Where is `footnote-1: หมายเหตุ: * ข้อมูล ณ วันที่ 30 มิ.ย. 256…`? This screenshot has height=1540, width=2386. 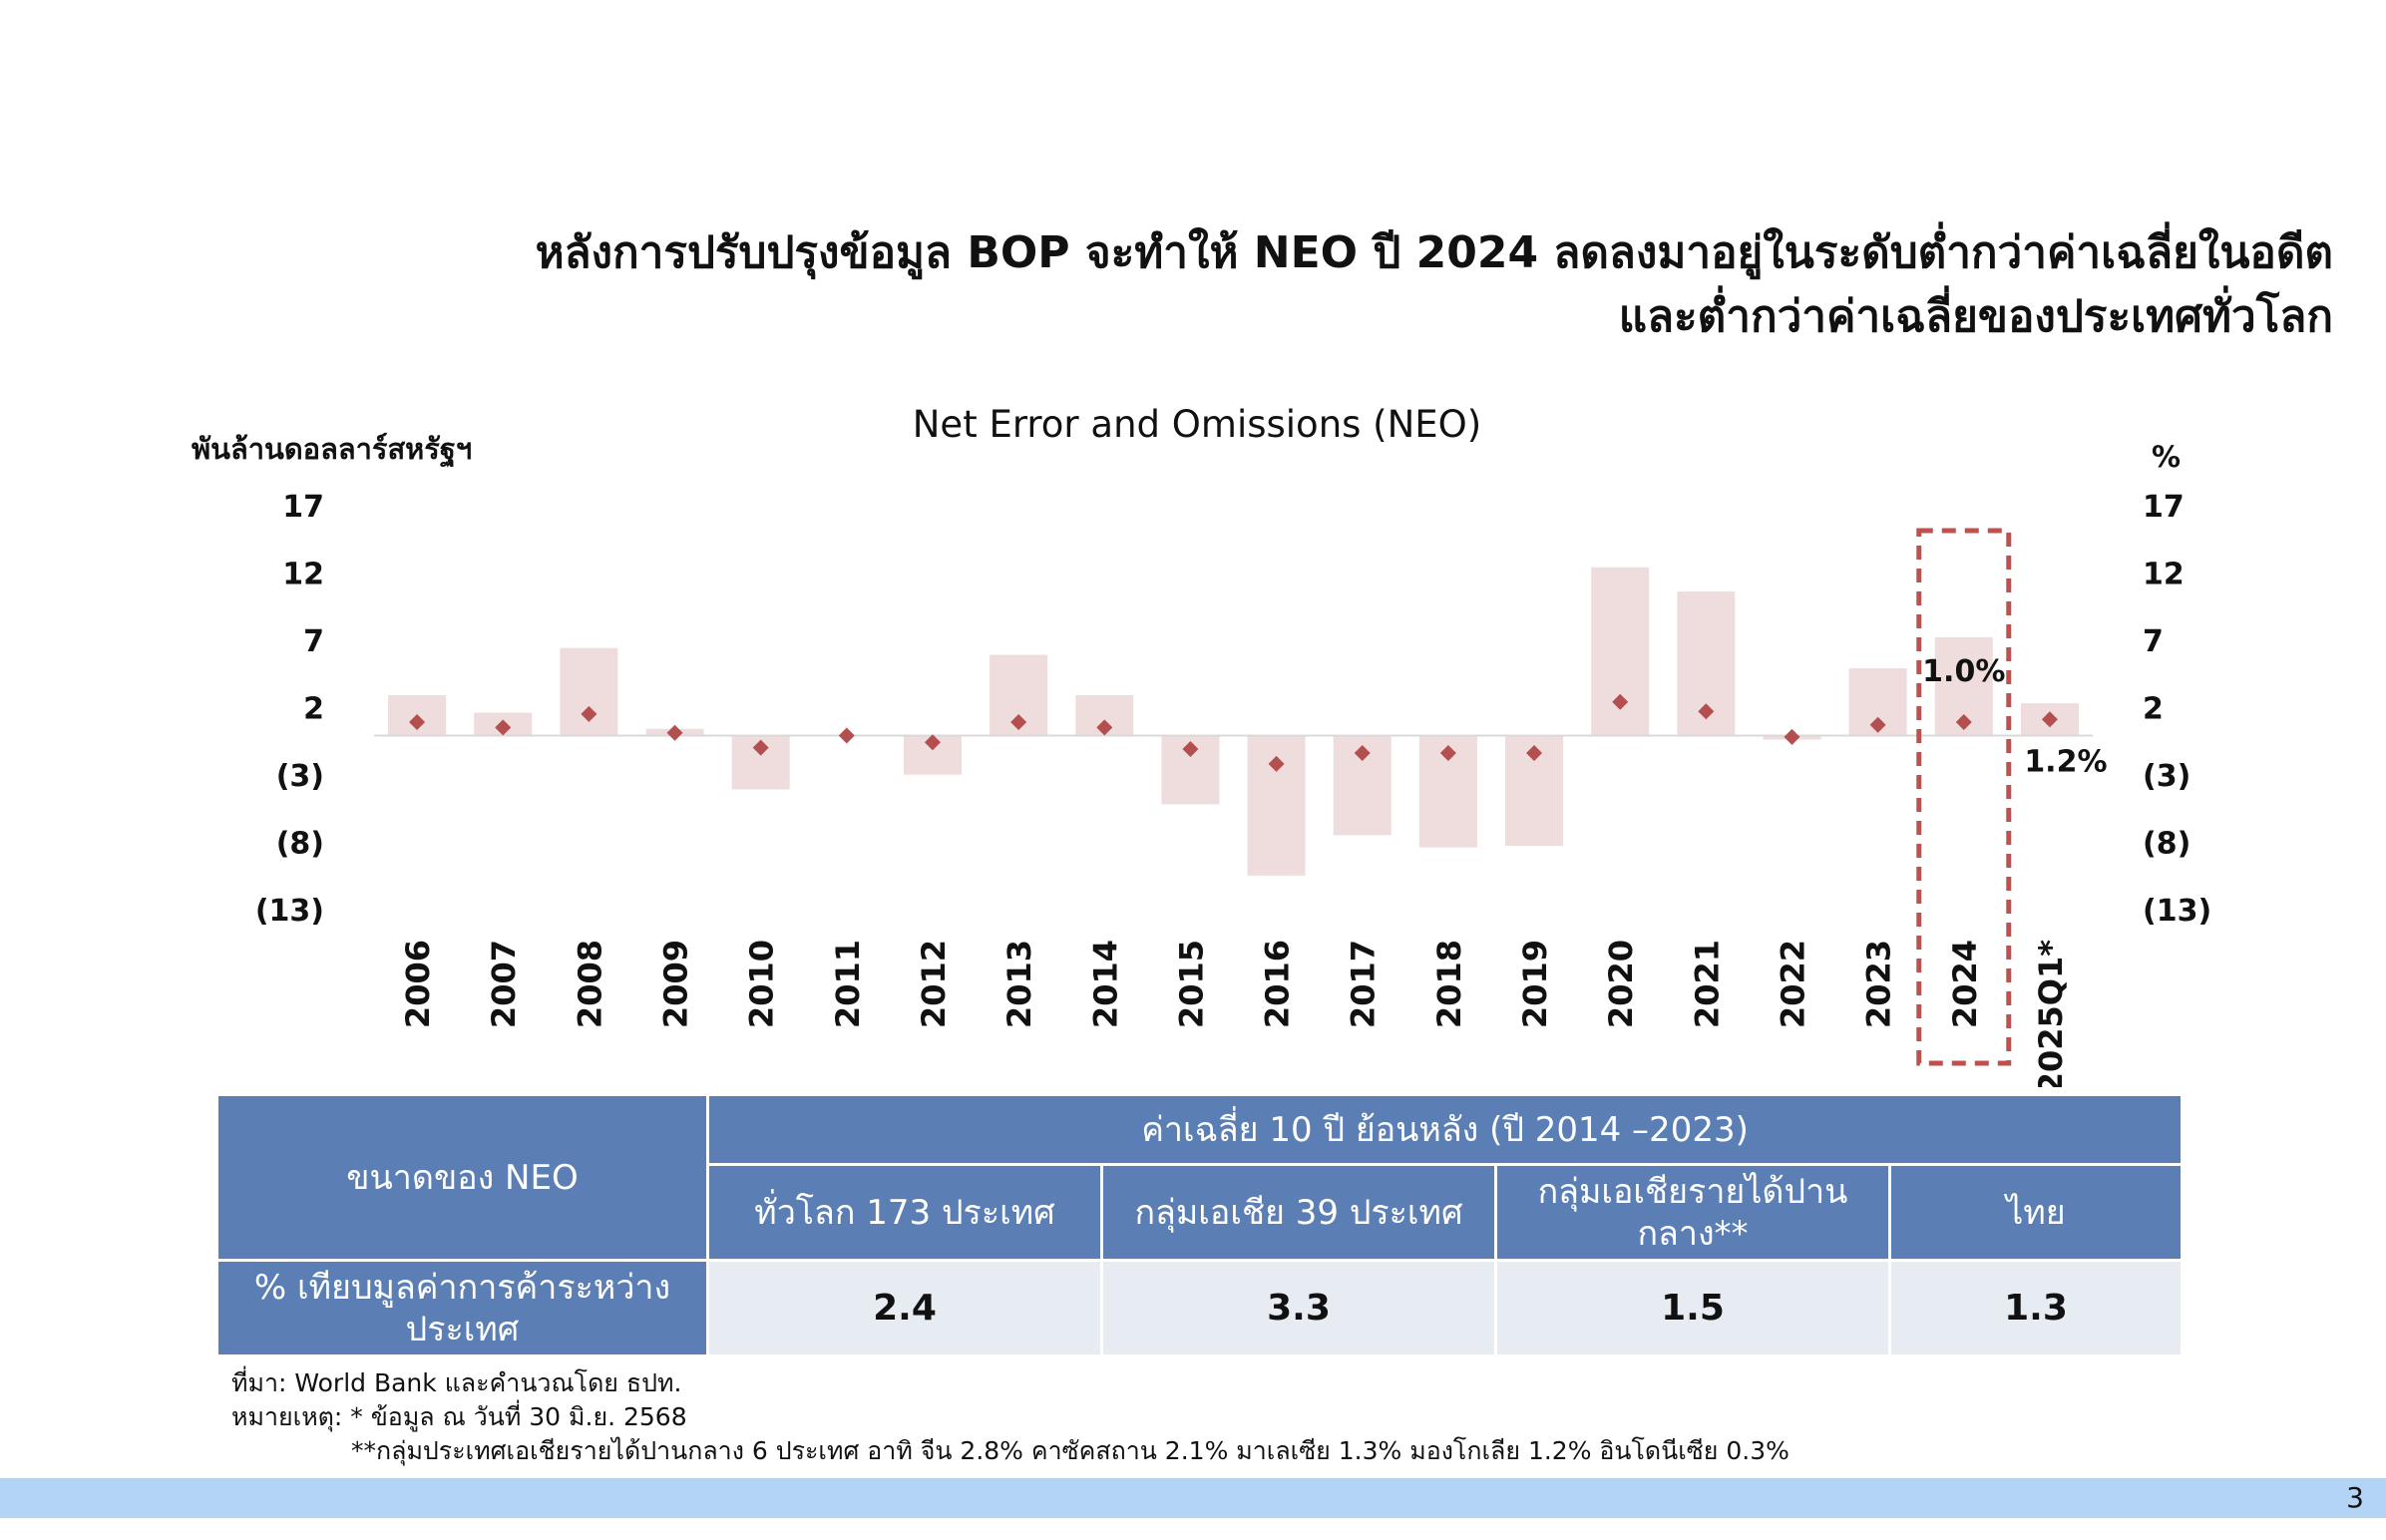
footnote-1: หมายเหตุ: * ข้อมูล ณ วันที่ 30 มิ.ย. 256… is located at coordinates (459, 1416).